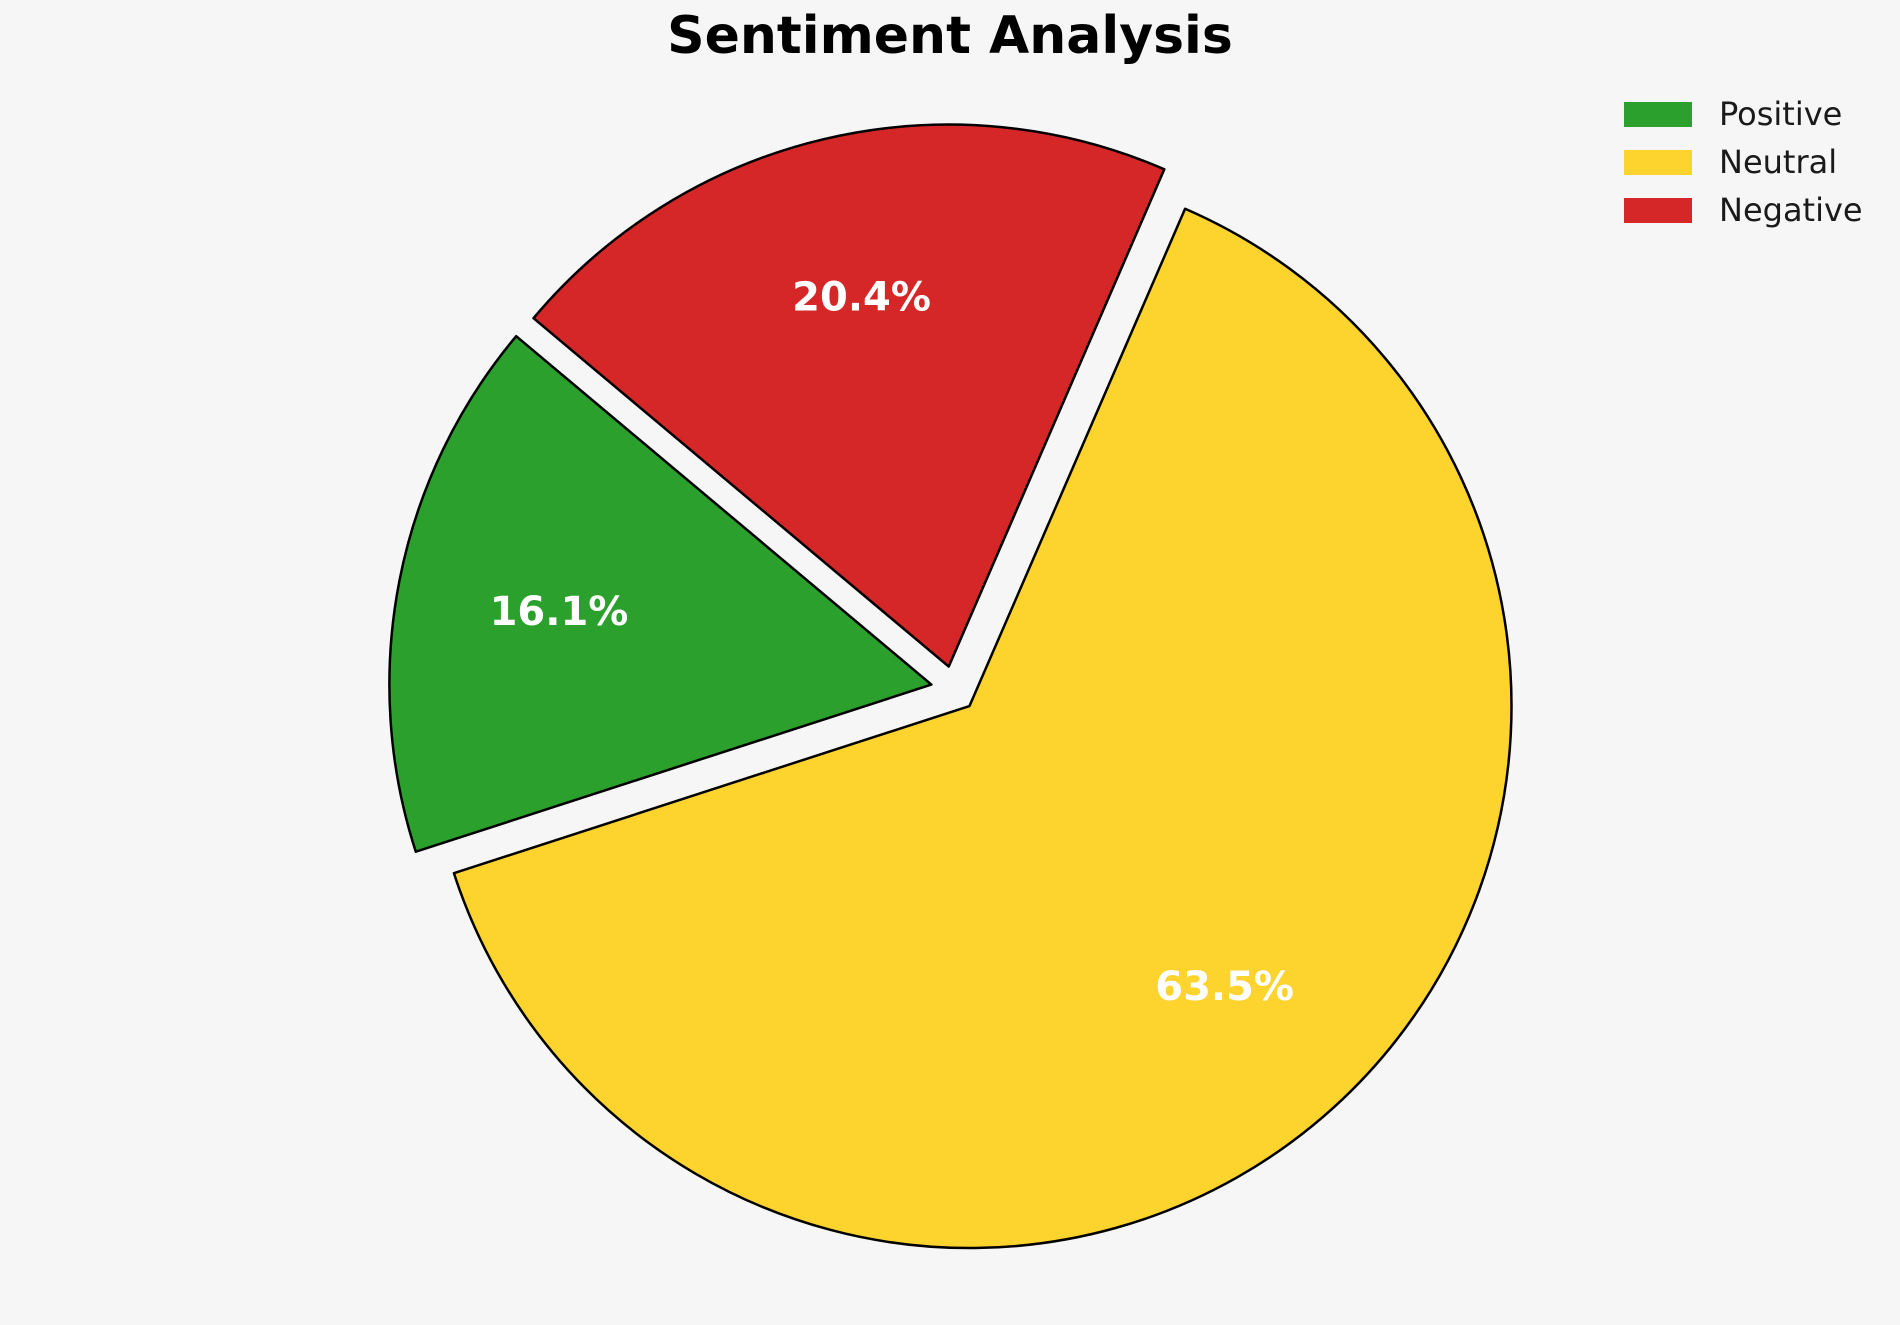 The image size is (1900, 1325). Describe the element at coordinates (1658, 162) in the screenshot. I see `legend-swatch-neutral-icon` at that location.